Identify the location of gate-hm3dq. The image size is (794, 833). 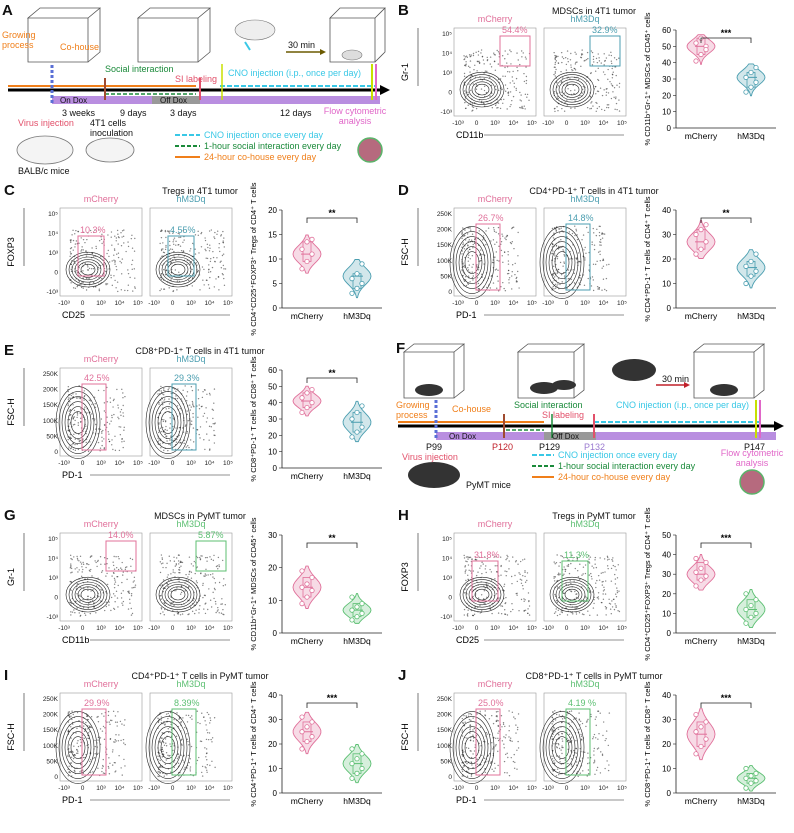
(578, 742).